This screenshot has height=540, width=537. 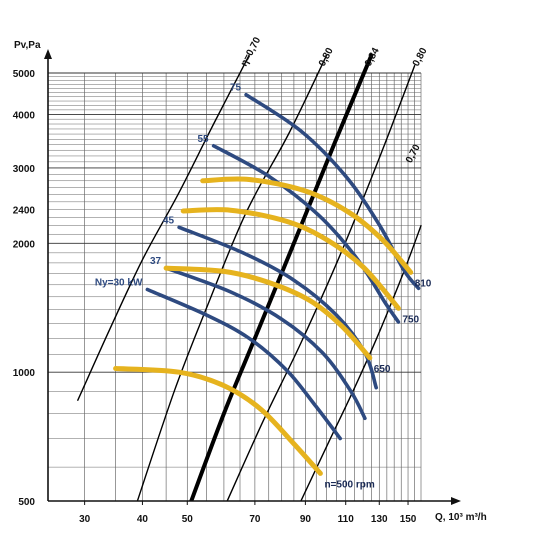 What do you see at coordinates (24, 74) in the screenshot?
I see `y-tick-label: 5000` at bounding box center [24, 74].